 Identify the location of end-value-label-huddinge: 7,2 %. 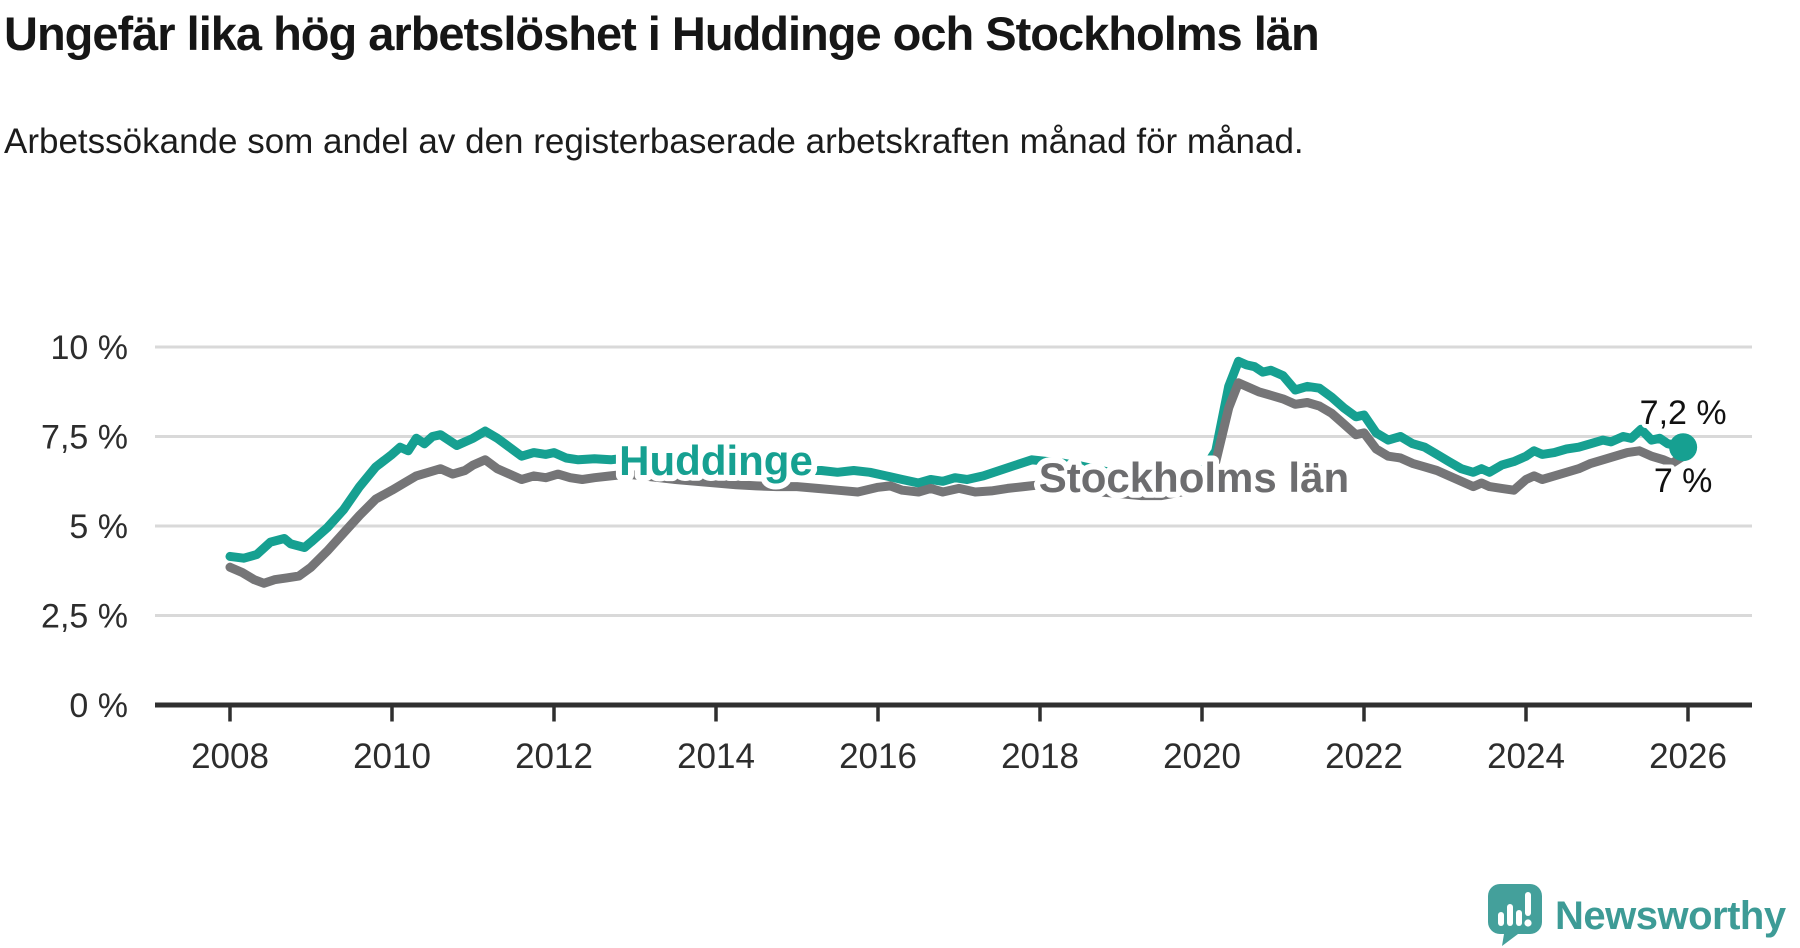
(1683, 413).